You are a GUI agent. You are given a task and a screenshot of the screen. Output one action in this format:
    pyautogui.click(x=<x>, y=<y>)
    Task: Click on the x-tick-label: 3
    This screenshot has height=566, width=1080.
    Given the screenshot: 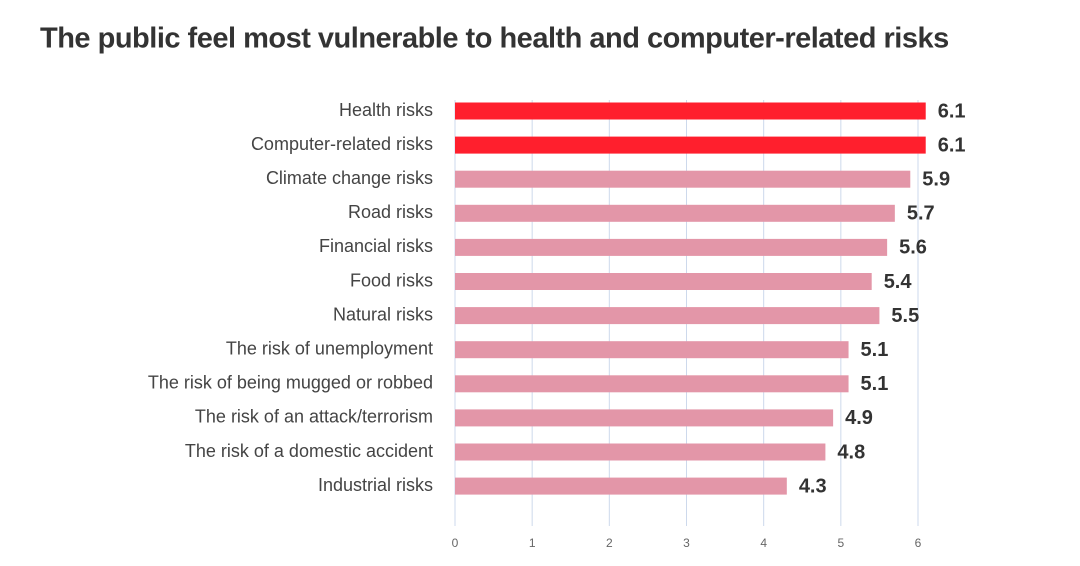 What is the action you would take?
    pyautogui.click(x=686, y=543)
    